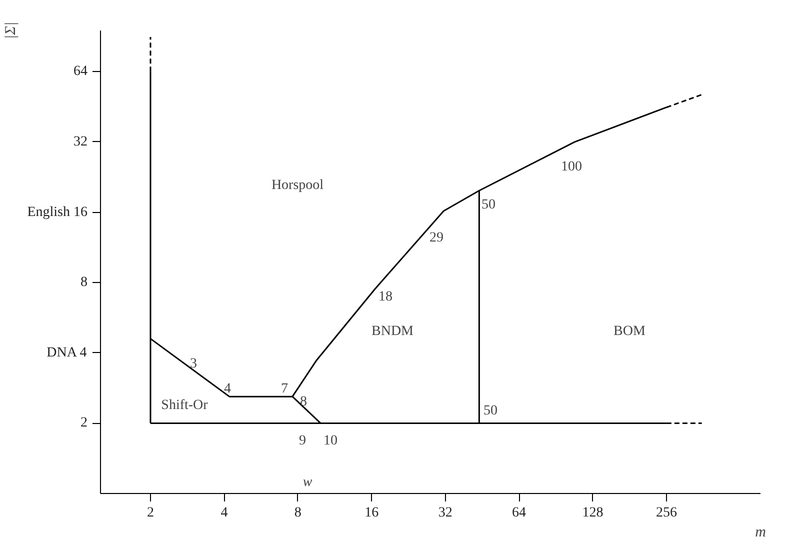  What do you see at coordinates (84, 423) in the screenshot?
I see `y-tick-label: 2` at bounding box center [84, 423].